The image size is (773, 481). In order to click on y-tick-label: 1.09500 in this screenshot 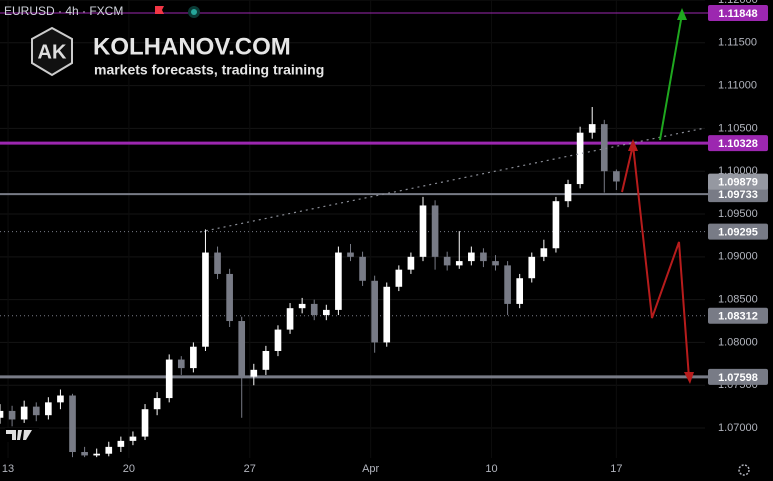, I will do `click(738, 214)`.